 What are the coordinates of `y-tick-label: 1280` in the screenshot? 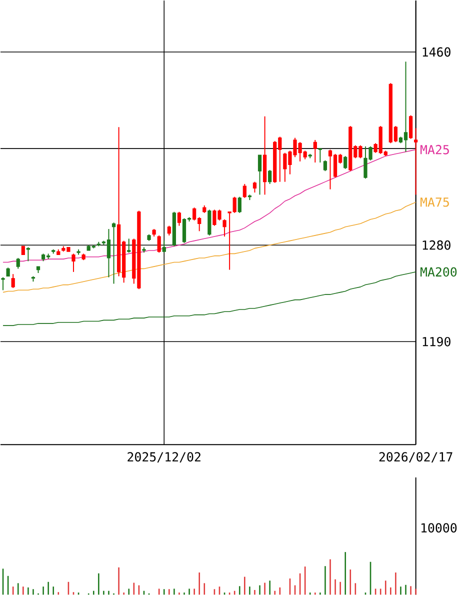 It's located at (436, 245).